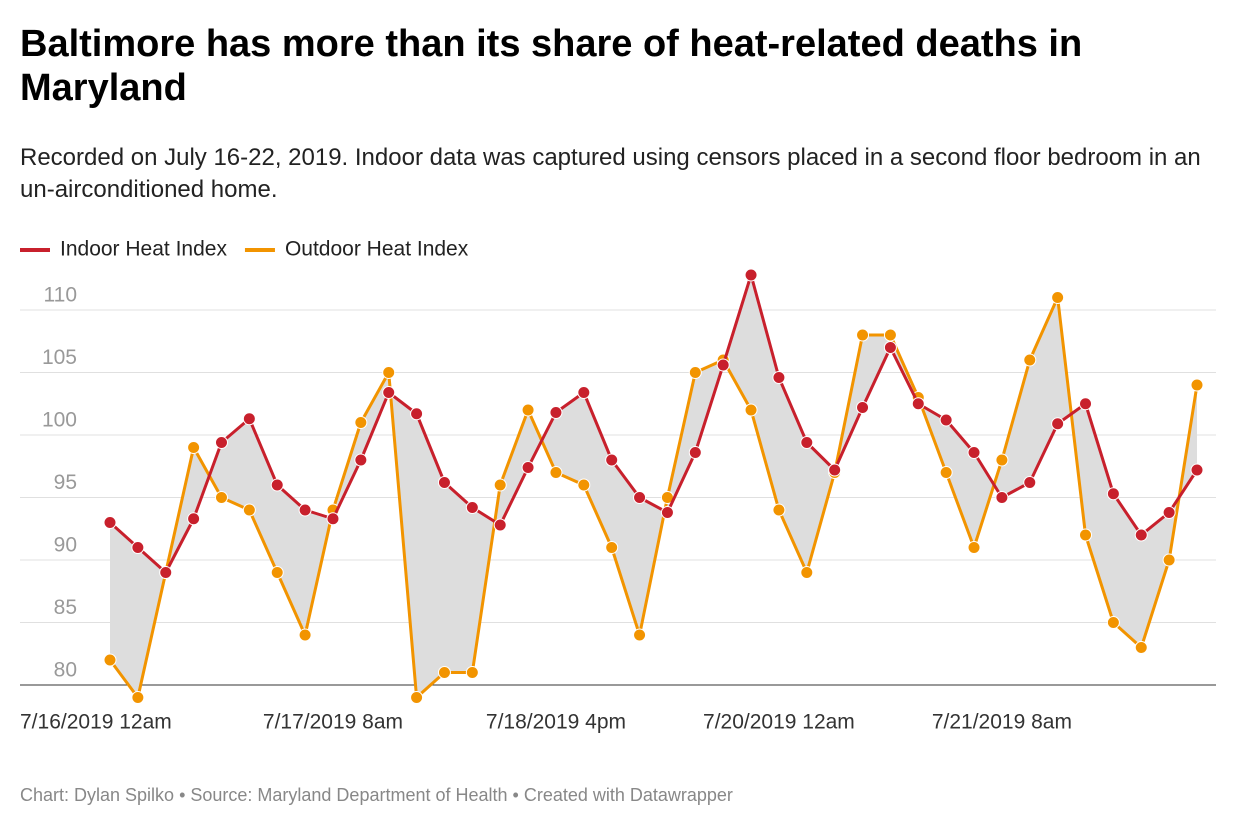 Image resolution: width=1240 pixels, height=840 pixels. What do you see at coordinates (59, 357) in the screenshot?
I see `y-tick-label: 105` at bounding box center [59, 357].